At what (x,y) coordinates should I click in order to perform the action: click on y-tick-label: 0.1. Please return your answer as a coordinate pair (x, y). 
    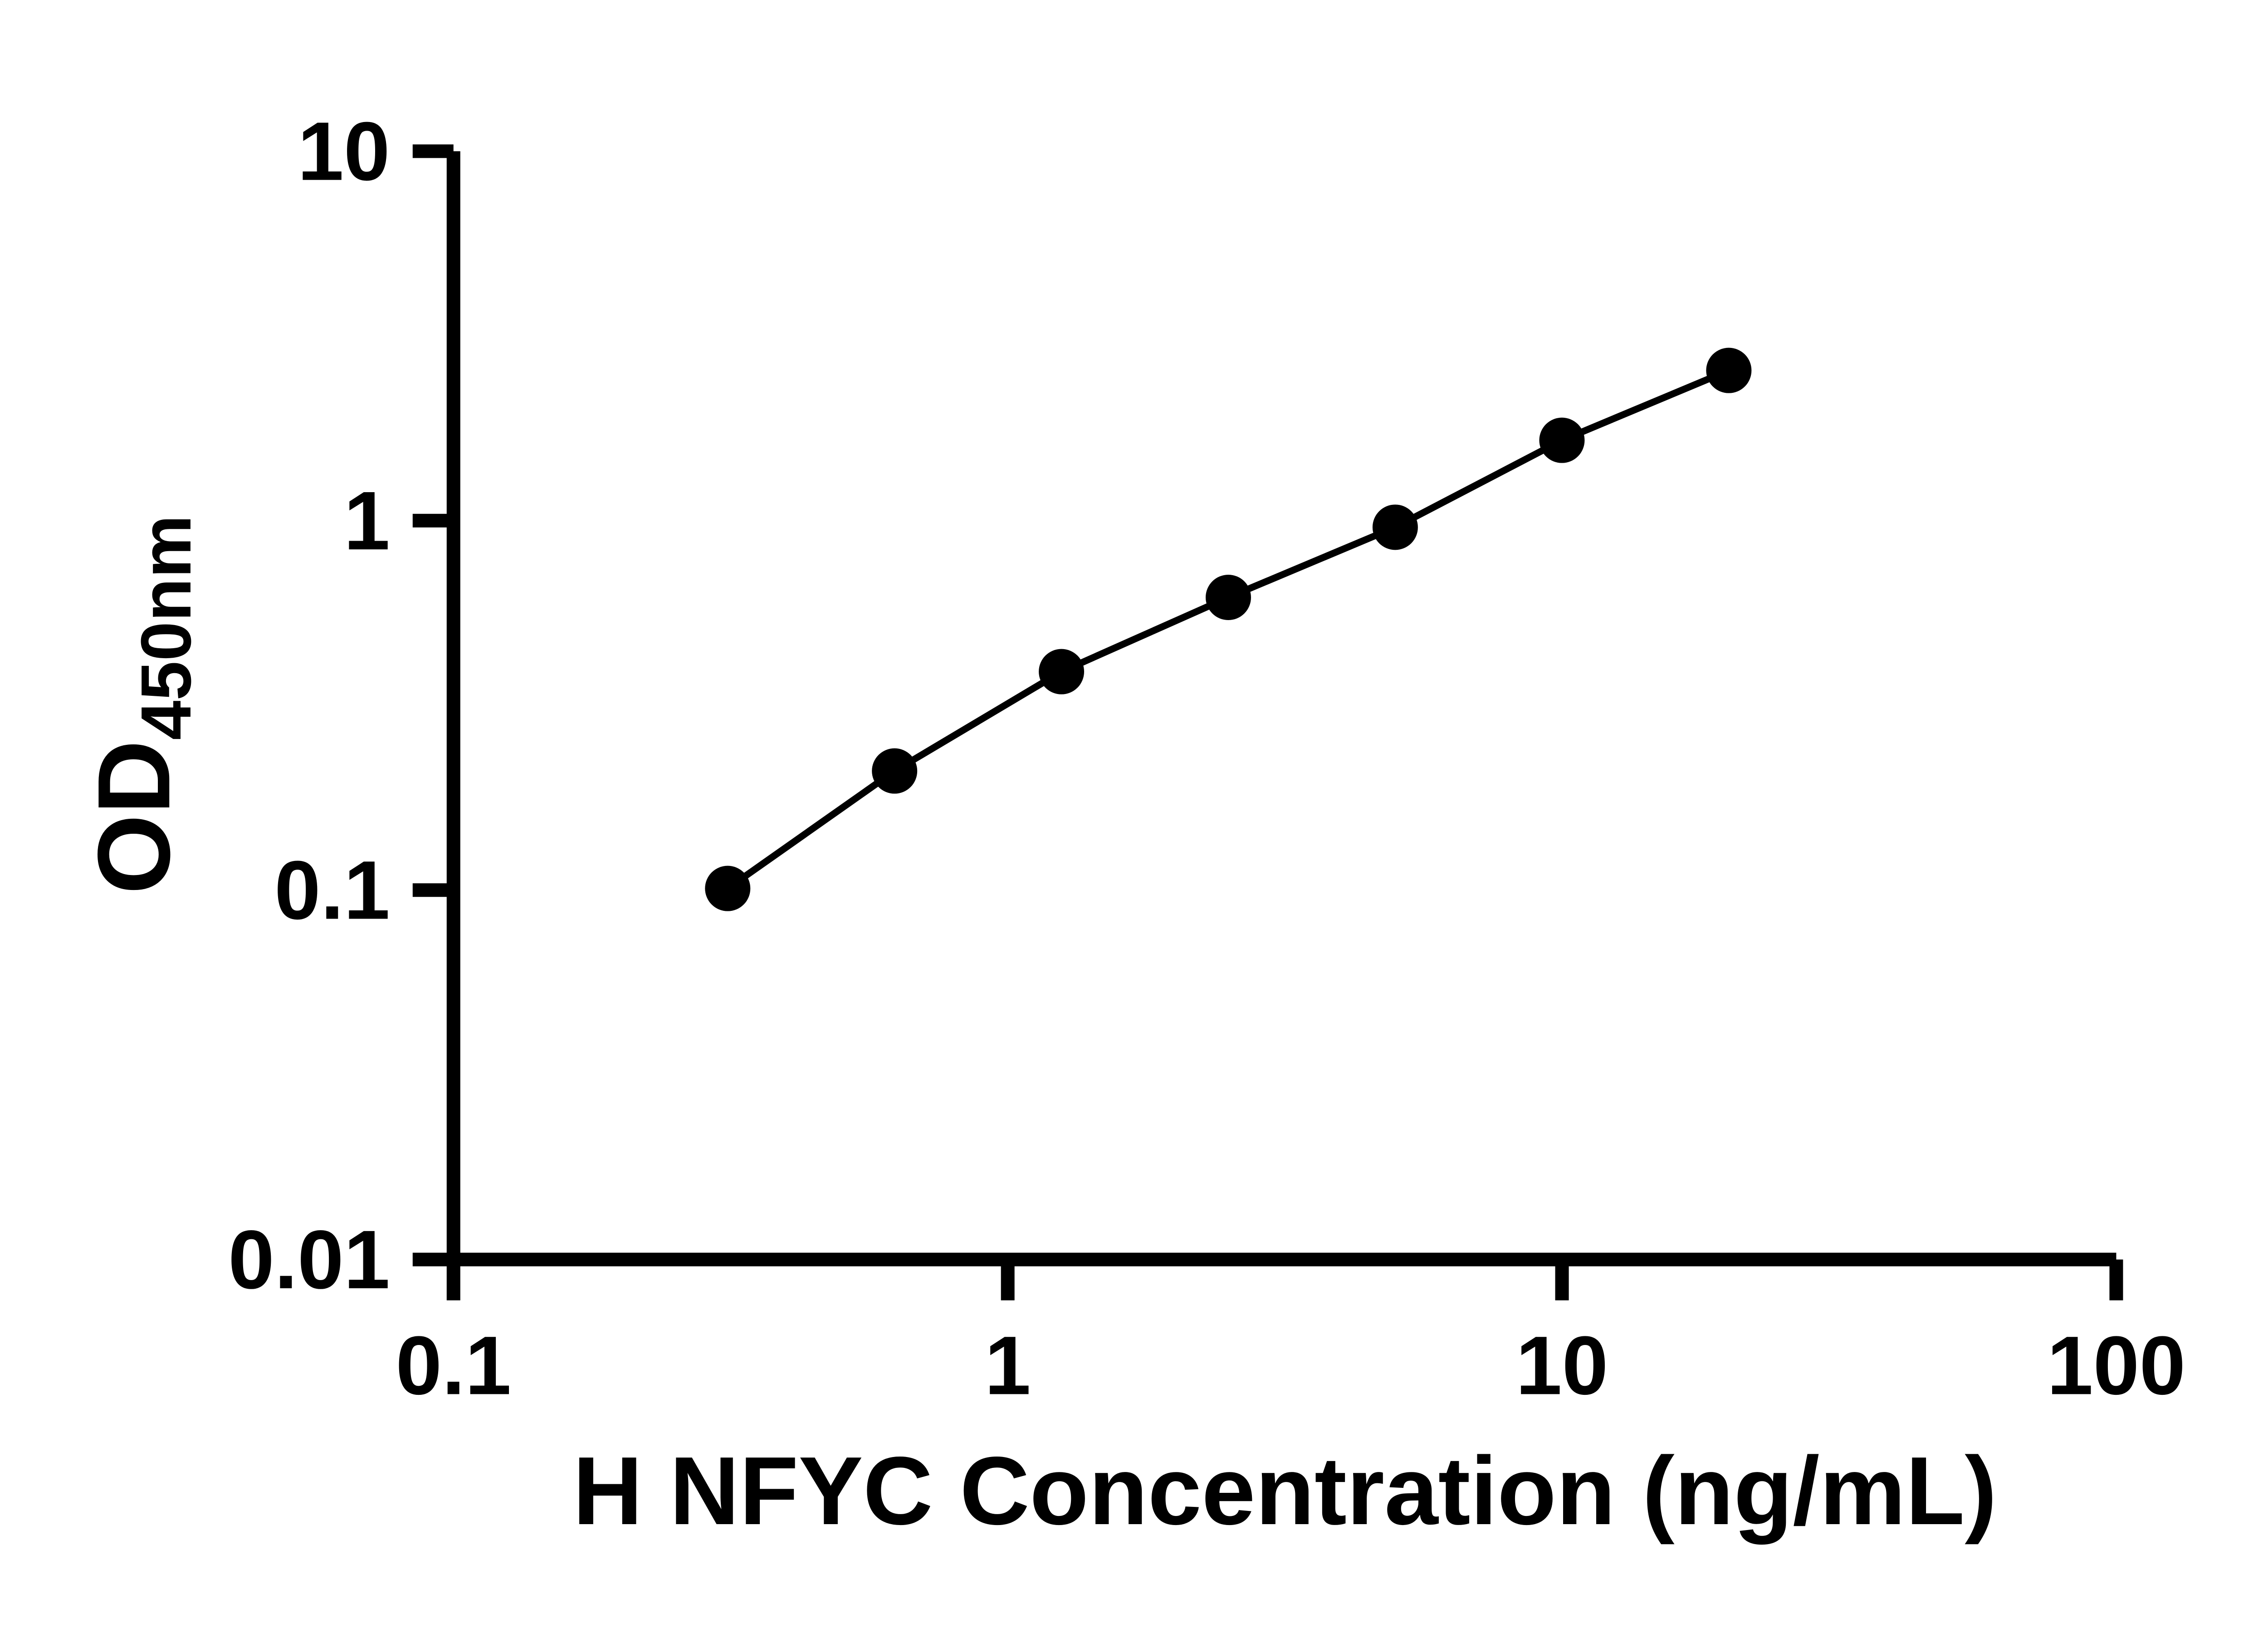
    Looking at the image, I should click on (332, 890).